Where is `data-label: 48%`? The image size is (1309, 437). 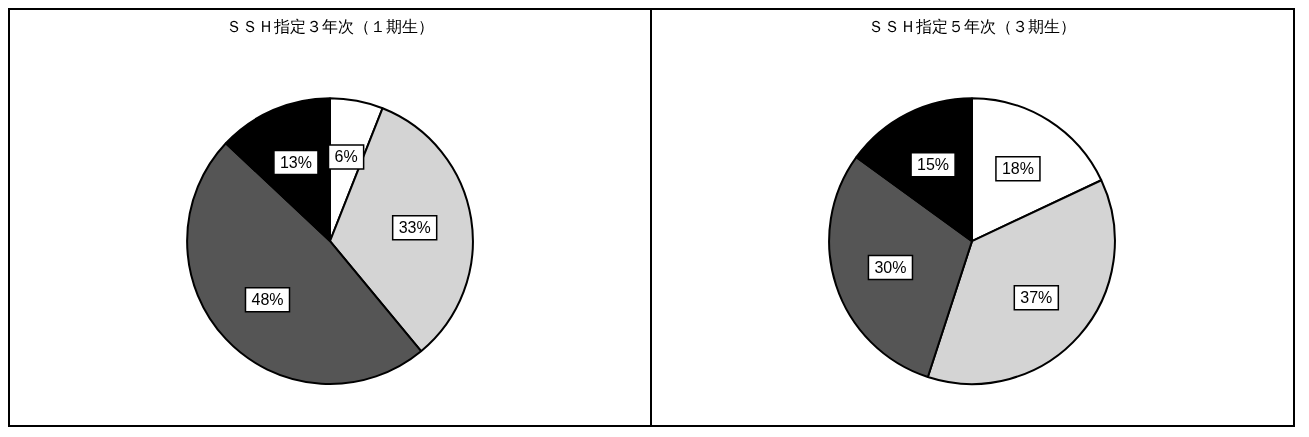
data-label: 48% is located at coordinates (267, 300).